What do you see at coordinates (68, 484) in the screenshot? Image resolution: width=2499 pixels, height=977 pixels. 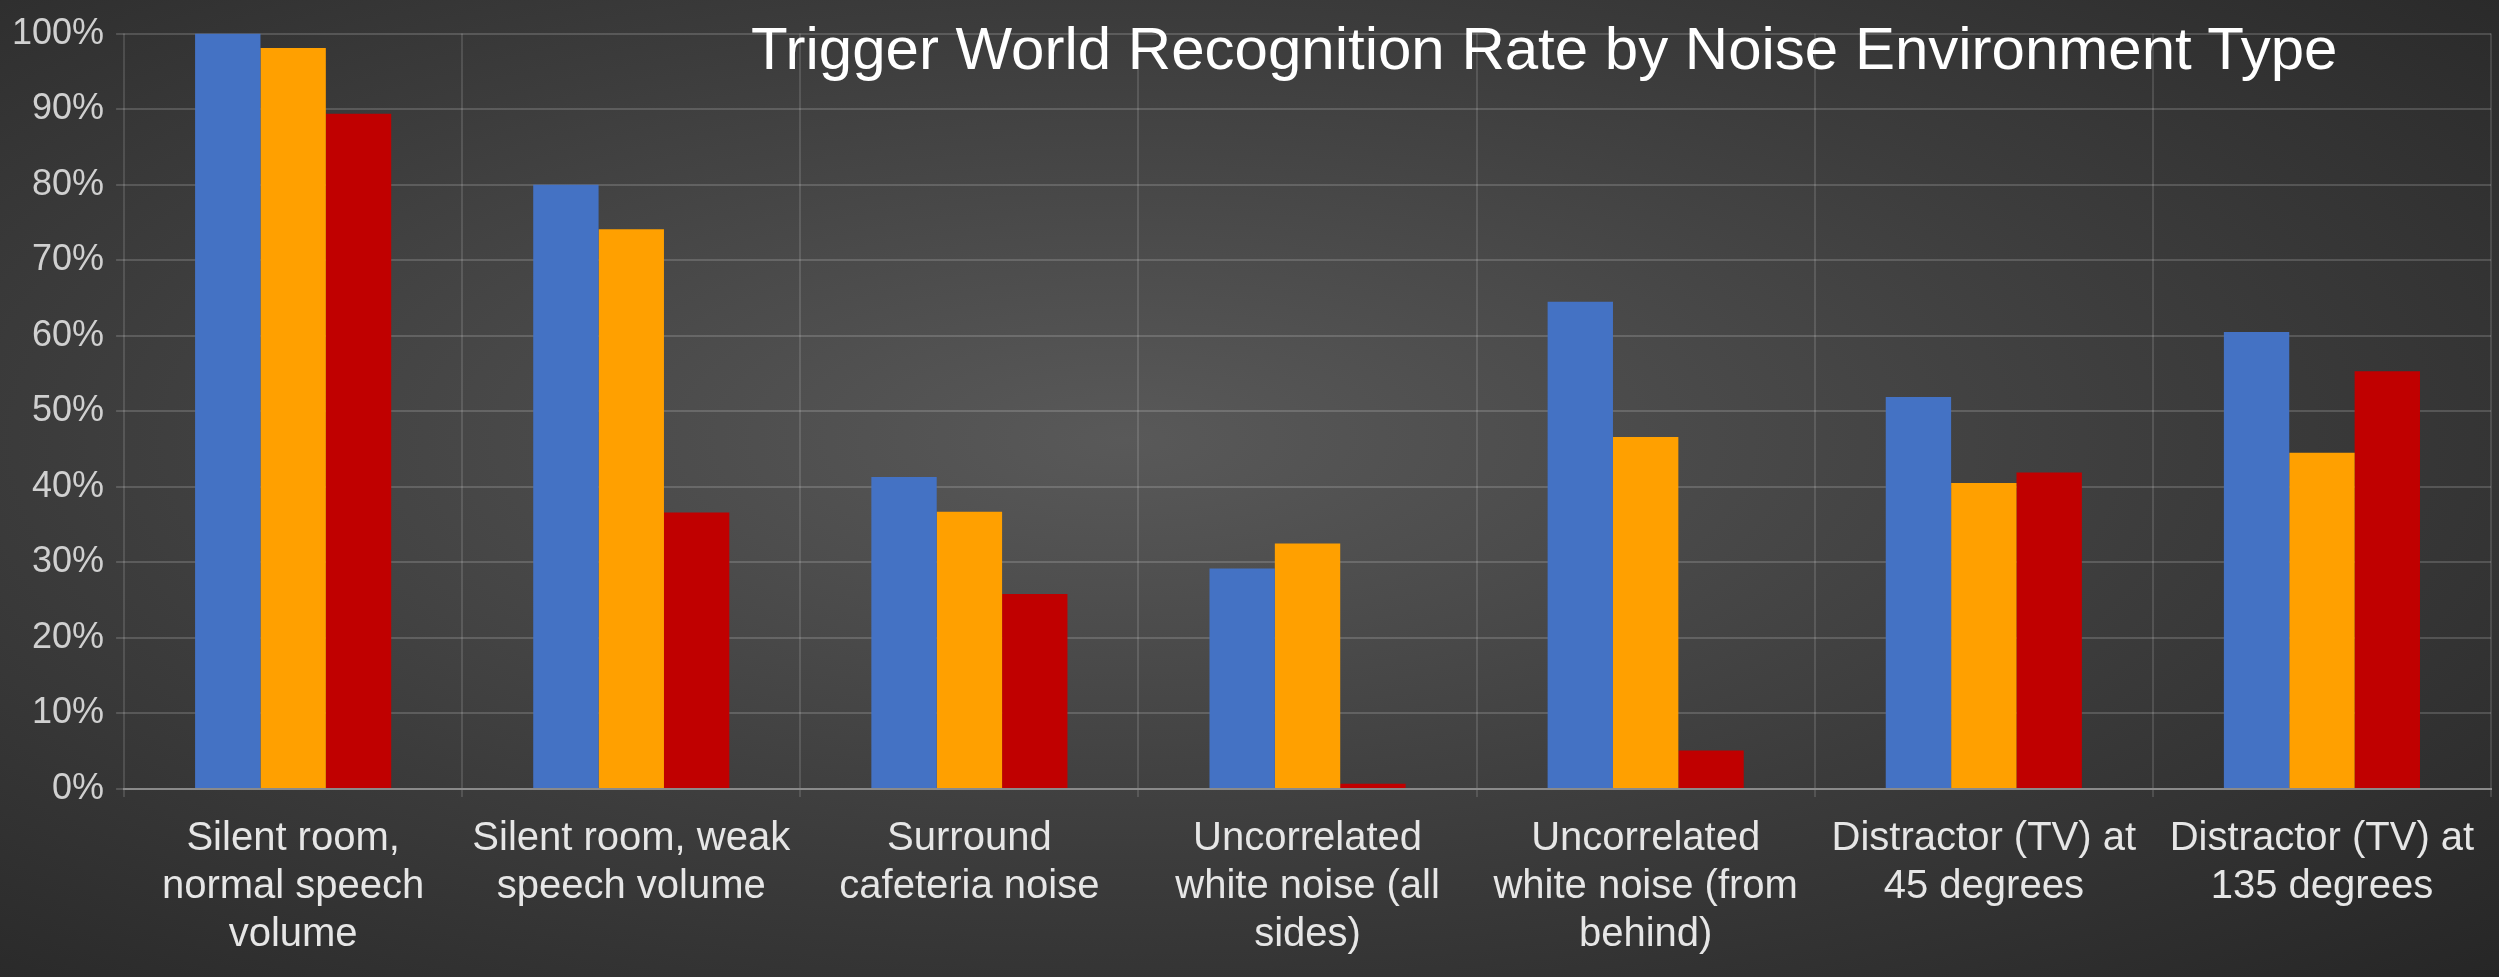 I see `y-tick-label: 40%` at bounding box center [68, 484].